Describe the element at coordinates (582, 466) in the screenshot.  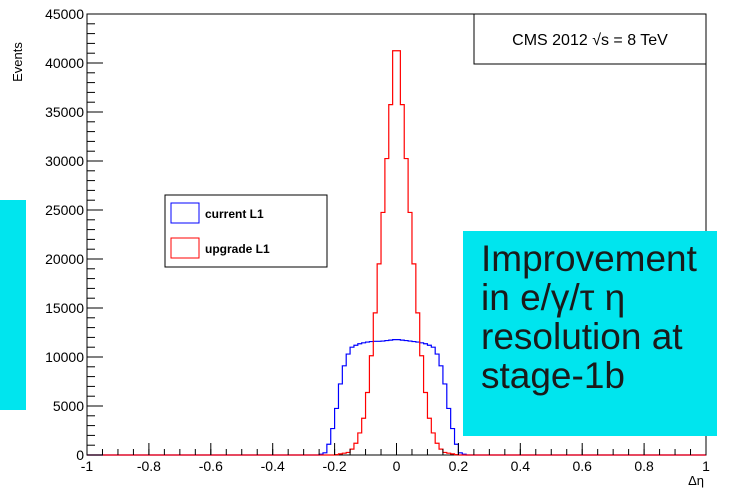
I see `x-tick-label: 0.6` at that location.